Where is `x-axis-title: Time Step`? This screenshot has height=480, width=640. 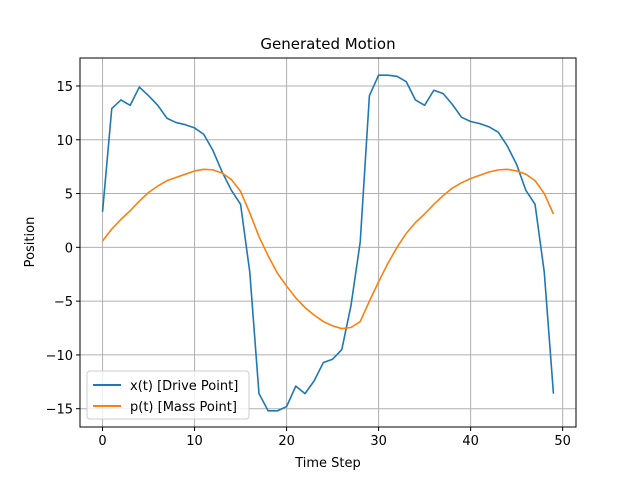 x-axis-title: Time Step is located at coordinates (327, 463).